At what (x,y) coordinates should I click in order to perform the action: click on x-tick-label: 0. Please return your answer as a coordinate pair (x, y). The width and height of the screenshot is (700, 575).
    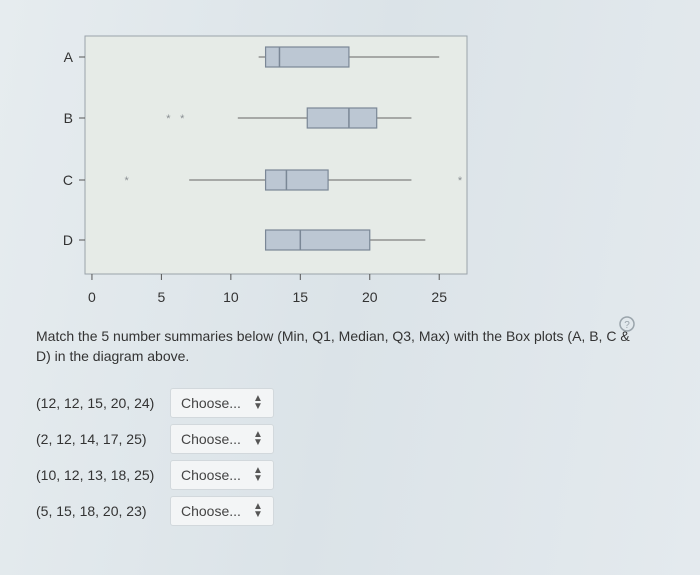
    Looking at the image, I should click on (92, 297).